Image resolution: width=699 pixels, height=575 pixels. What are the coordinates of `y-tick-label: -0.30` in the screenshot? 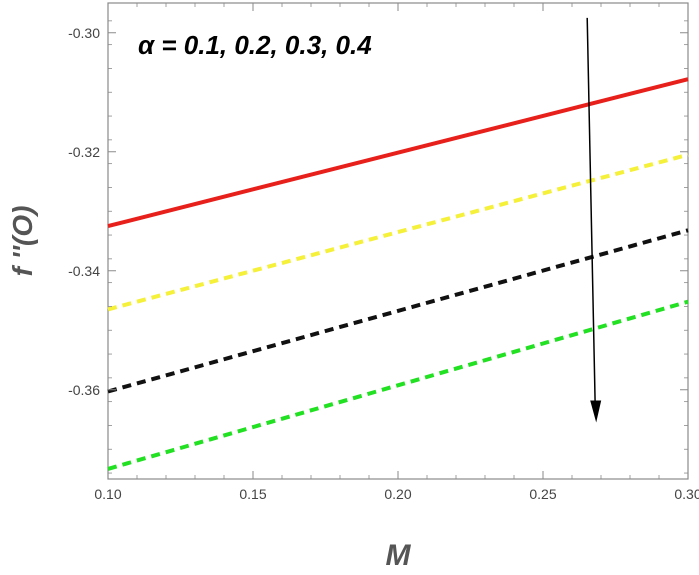 It's located at (84, 33).